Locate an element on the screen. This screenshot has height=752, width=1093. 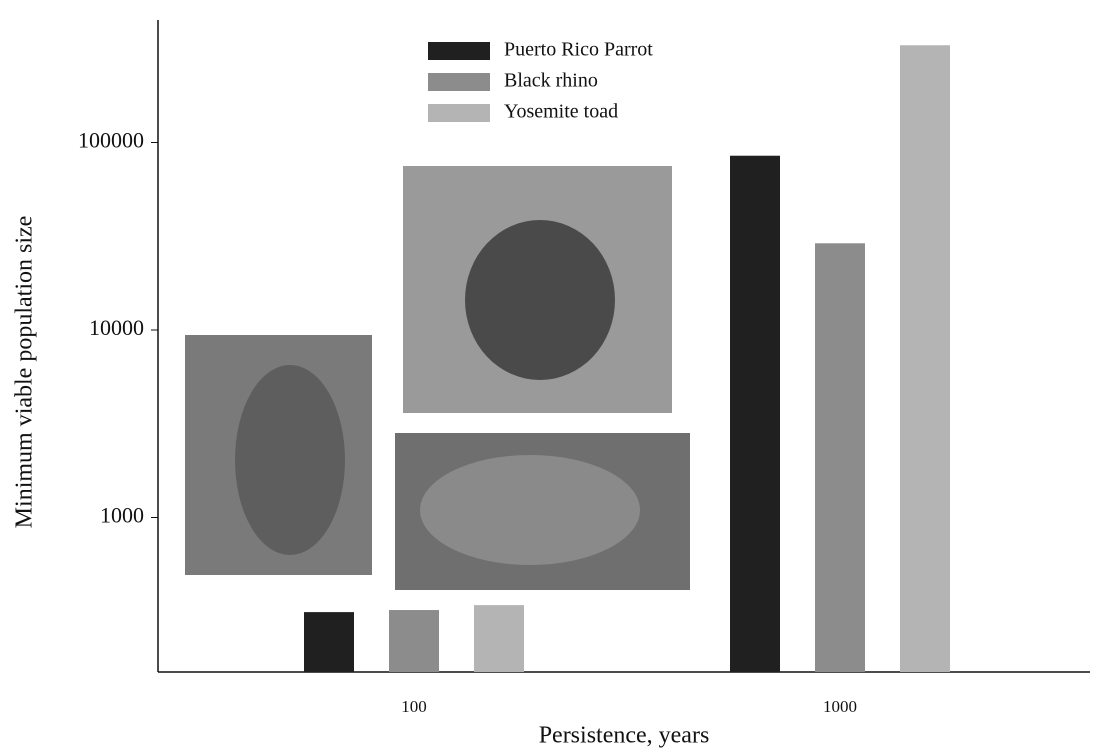
legend-label: Black rhino is located at coordinates (551, 81).